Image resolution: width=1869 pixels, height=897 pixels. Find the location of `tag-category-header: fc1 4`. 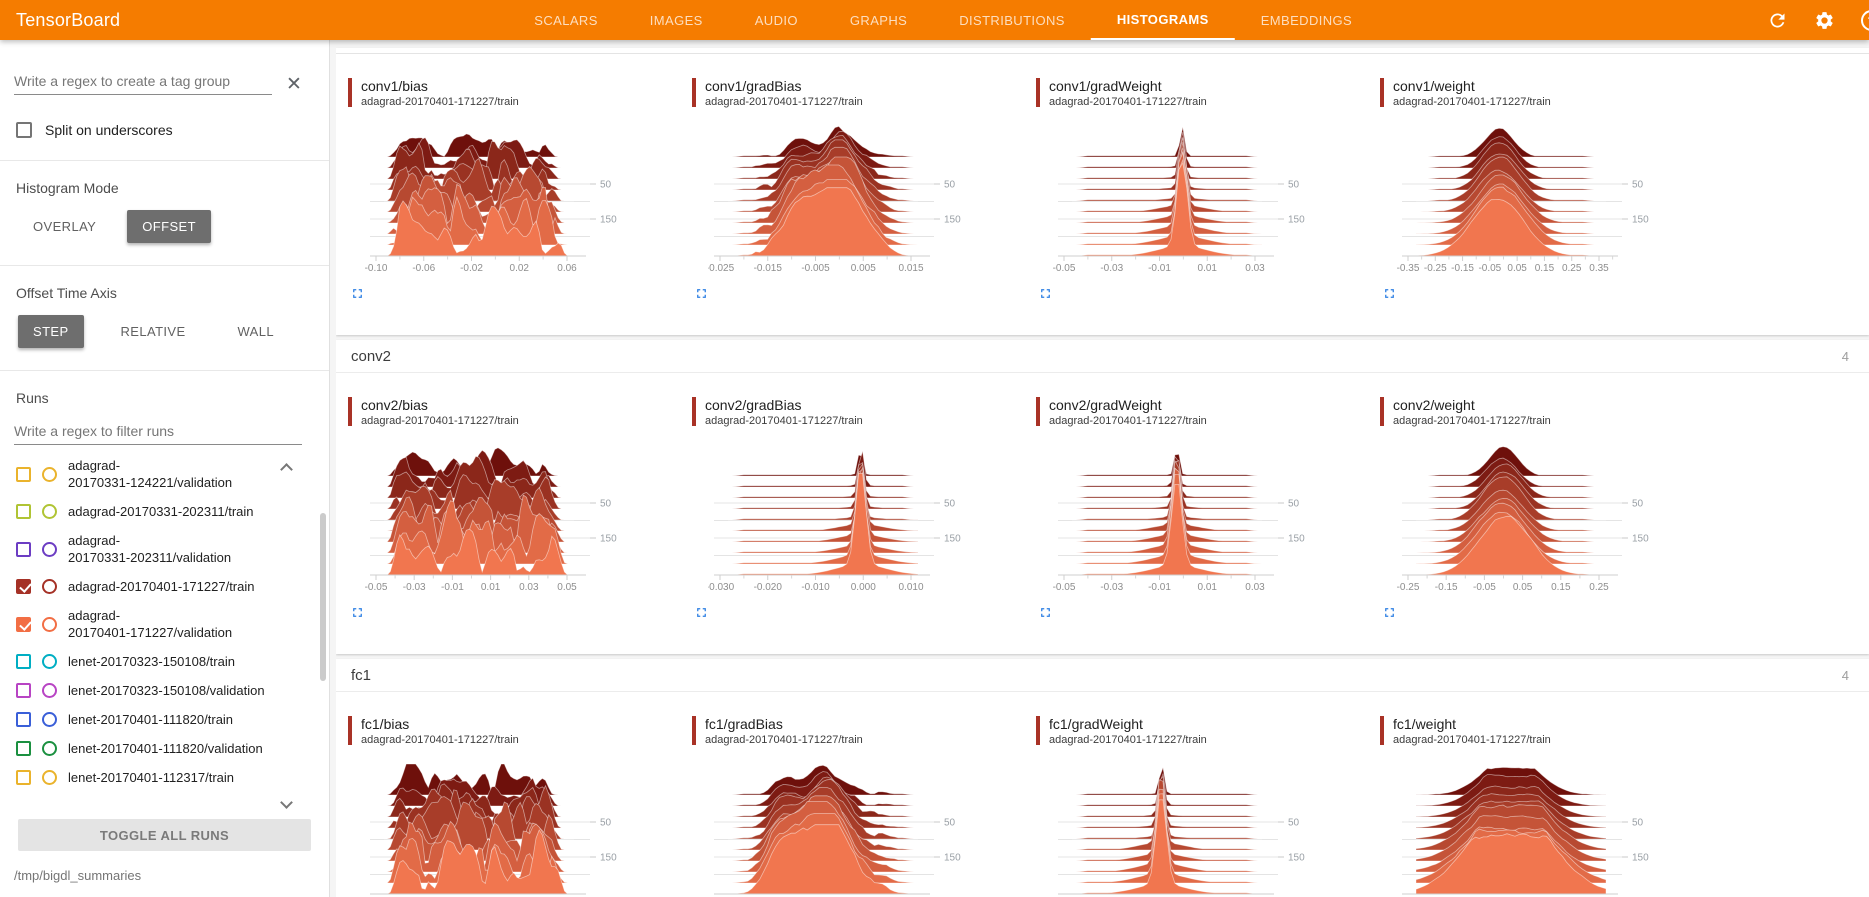

tag-category-header: fc1 4 is located at coordinates (1102, 675).